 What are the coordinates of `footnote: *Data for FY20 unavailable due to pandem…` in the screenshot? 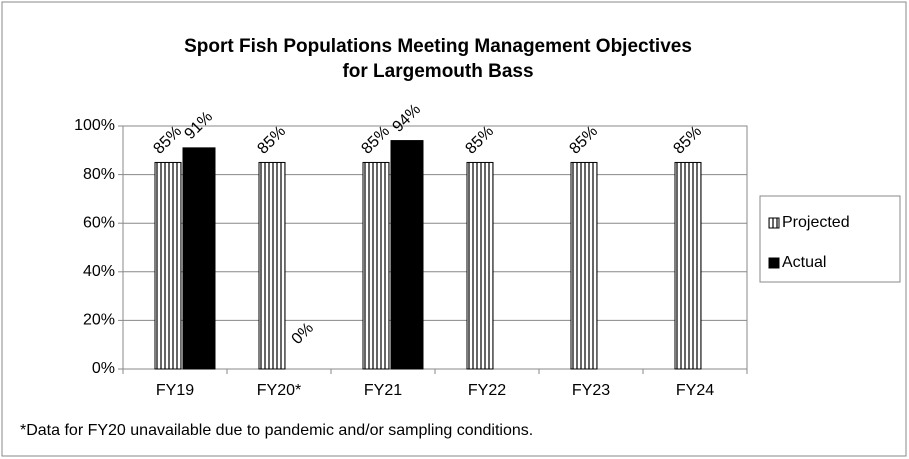 It's located at (276, 430).